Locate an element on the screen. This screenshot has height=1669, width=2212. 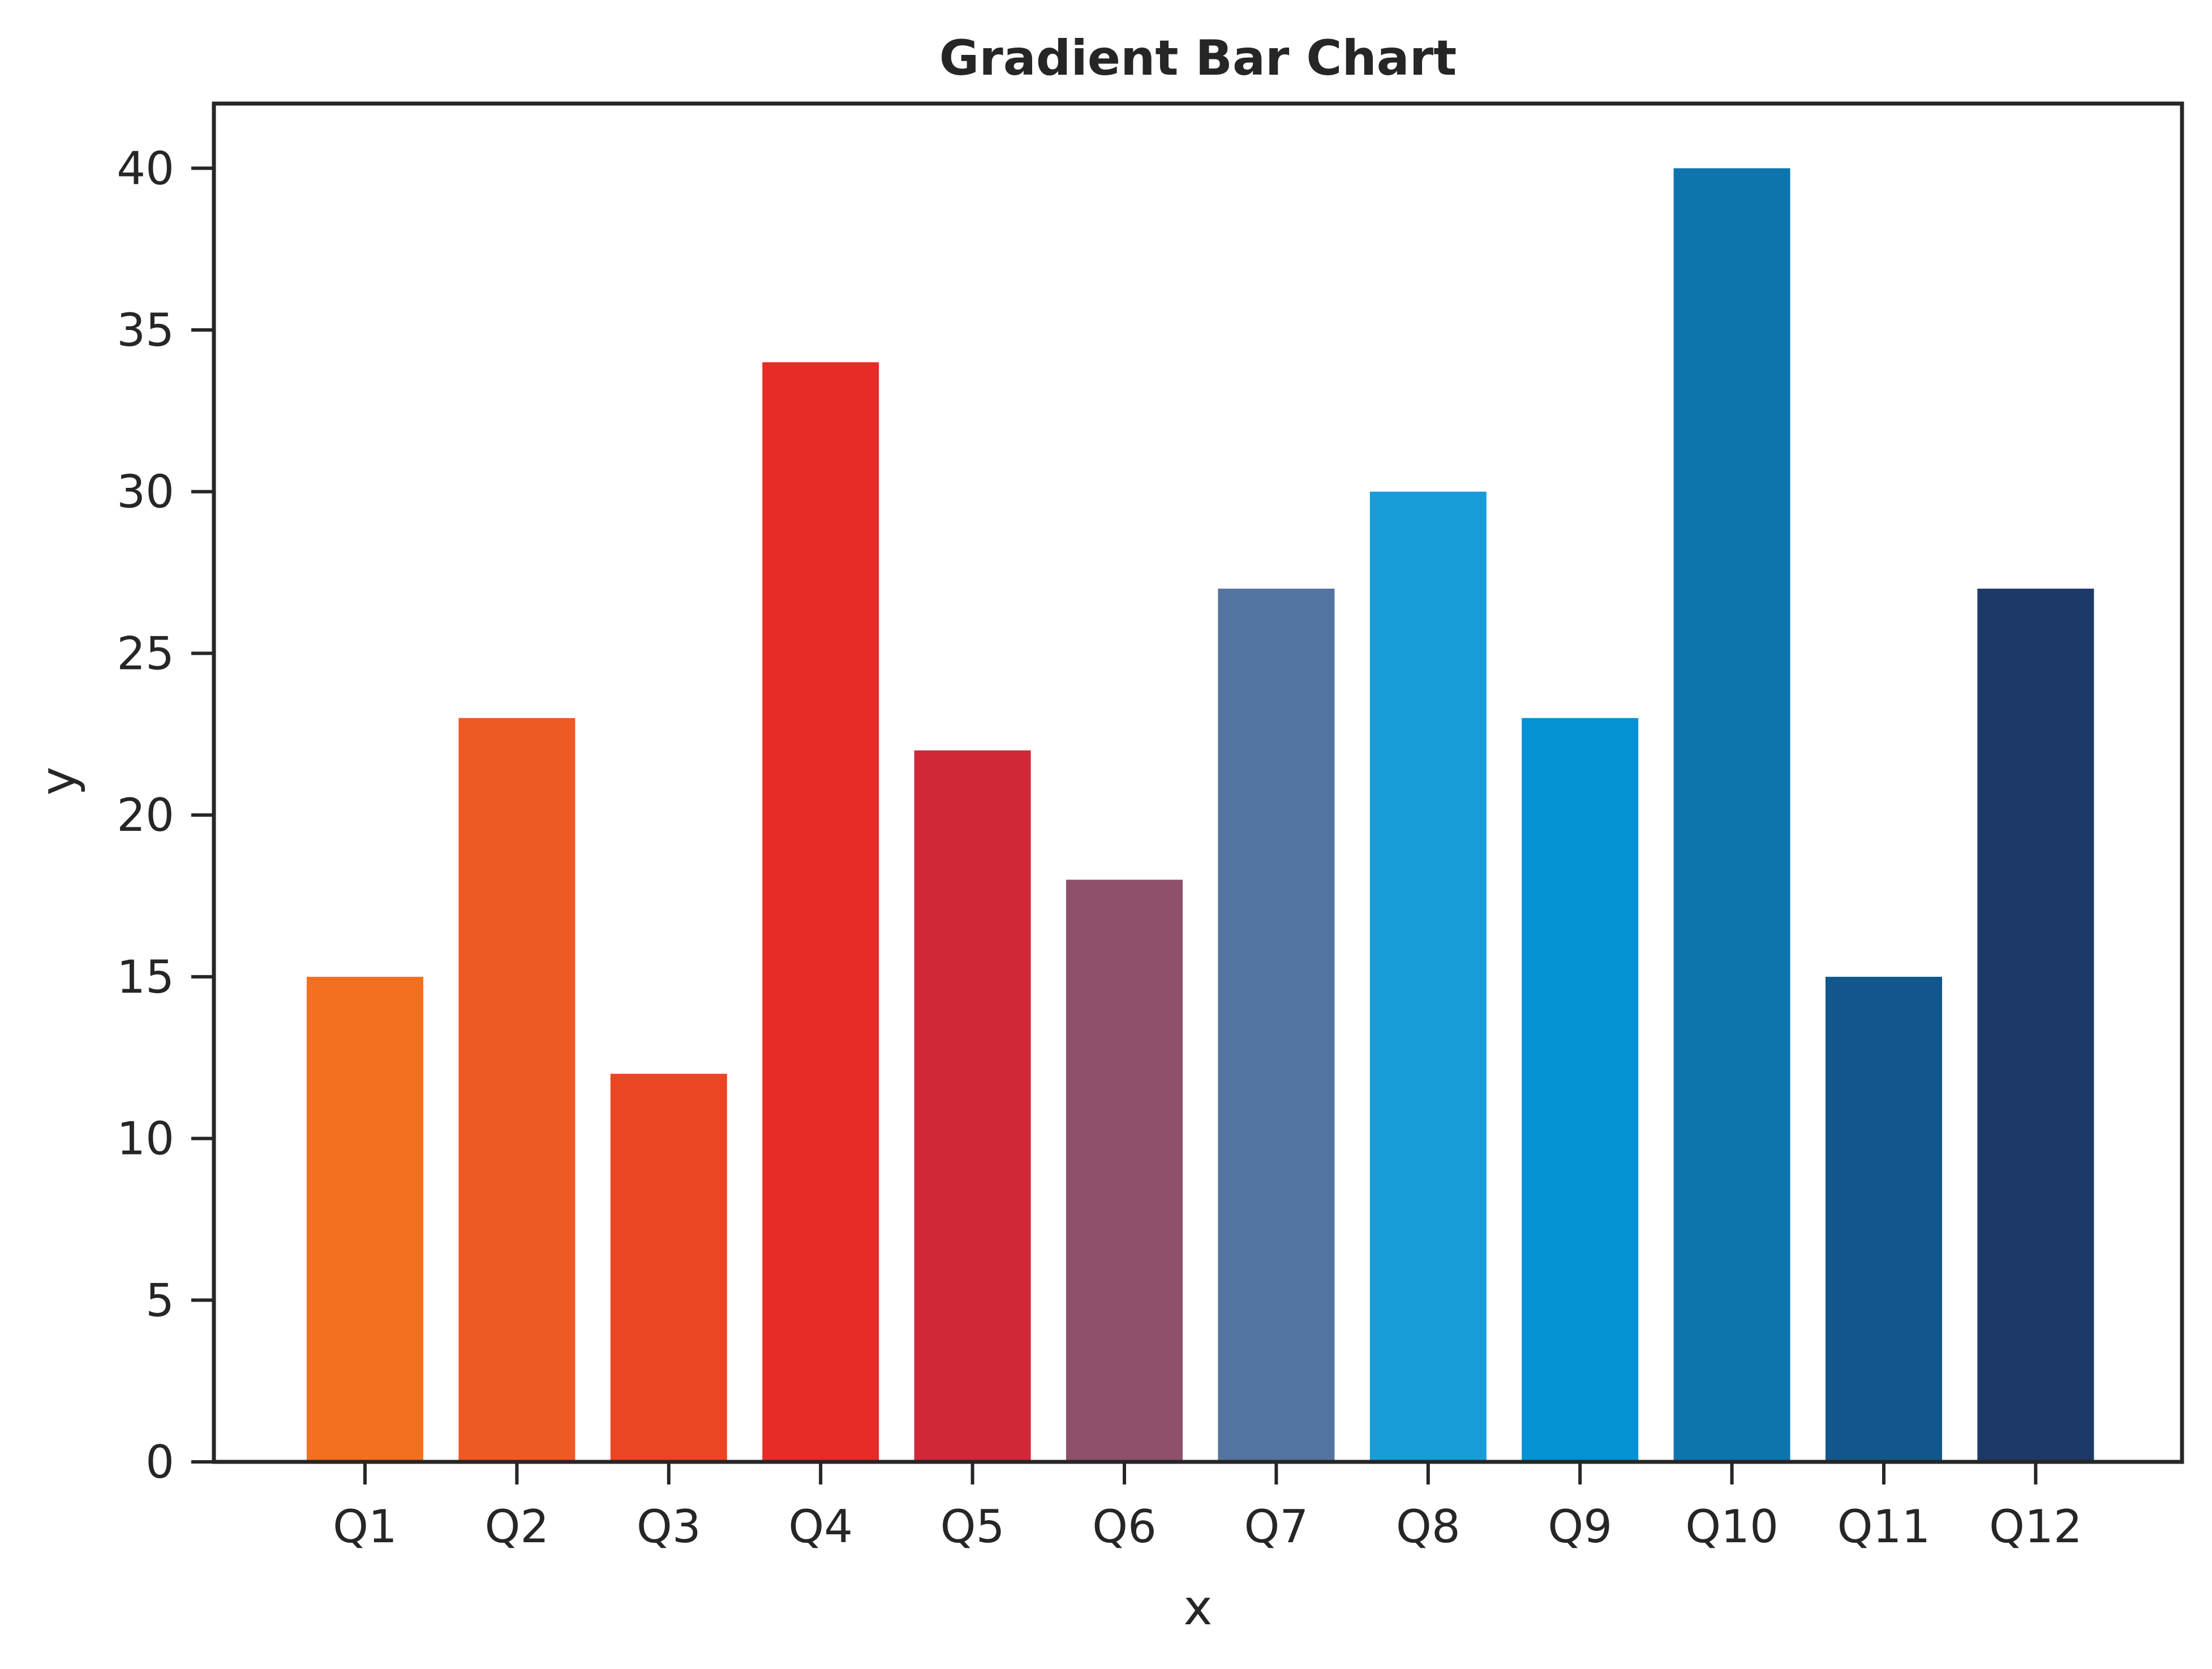
y-axis-label: y is located at coordinates (58, 782).